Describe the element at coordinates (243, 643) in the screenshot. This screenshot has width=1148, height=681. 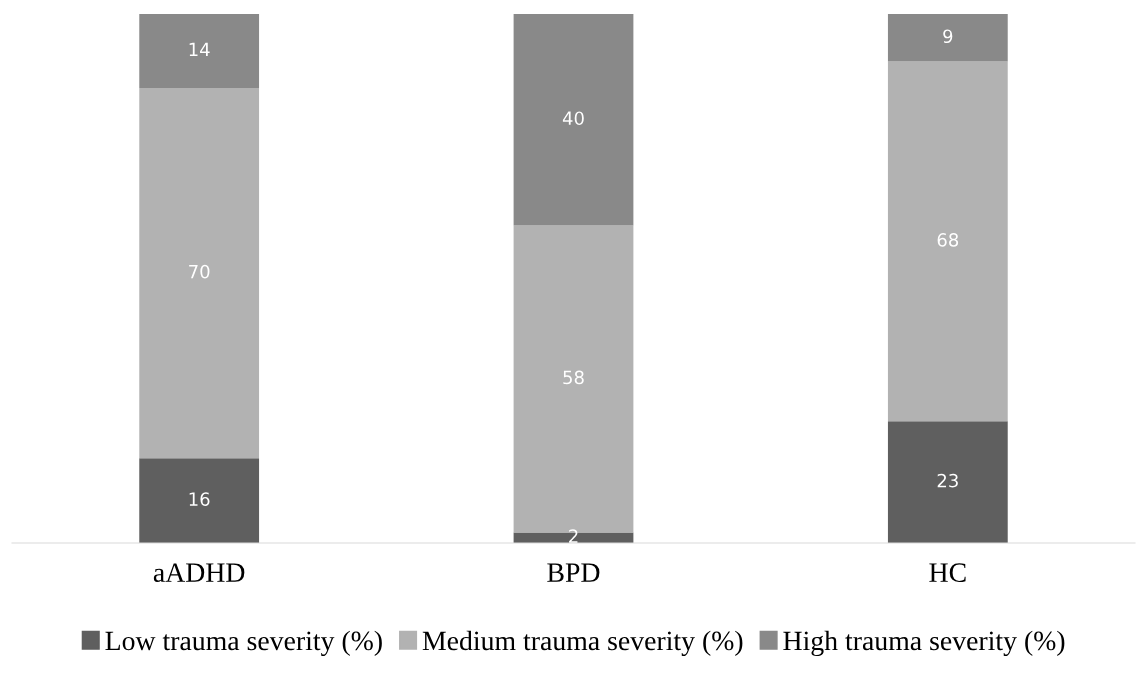
I see `legend-label: Low trauma severity (%)` at that location.